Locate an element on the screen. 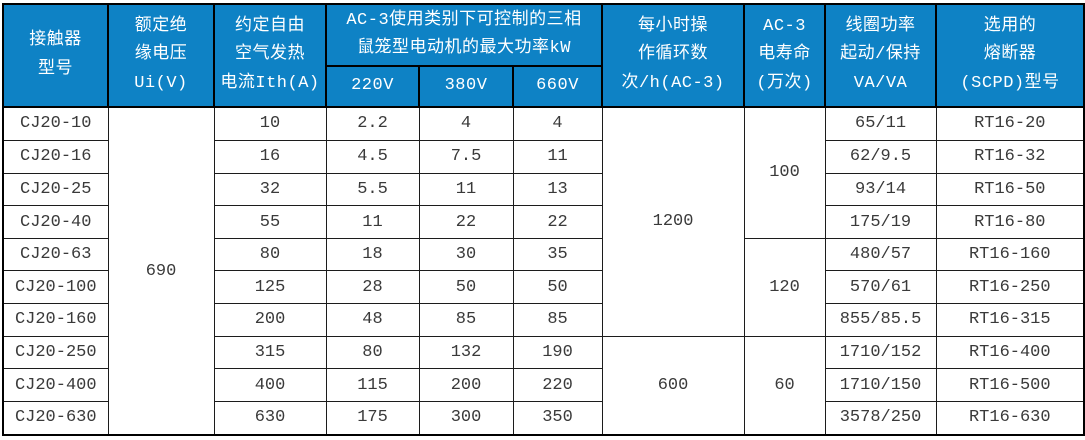 This screenshot has width=1085, height=440. fuse-cell: RT16-500 is located at coordinates (1010, 385).